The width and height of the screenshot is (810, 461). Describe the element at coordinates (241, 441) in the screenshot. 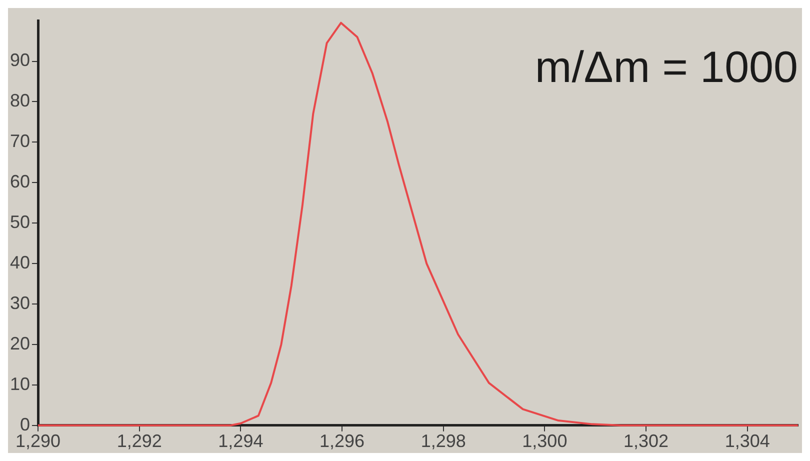

I see `x-tick-label: 1,294` at that location.